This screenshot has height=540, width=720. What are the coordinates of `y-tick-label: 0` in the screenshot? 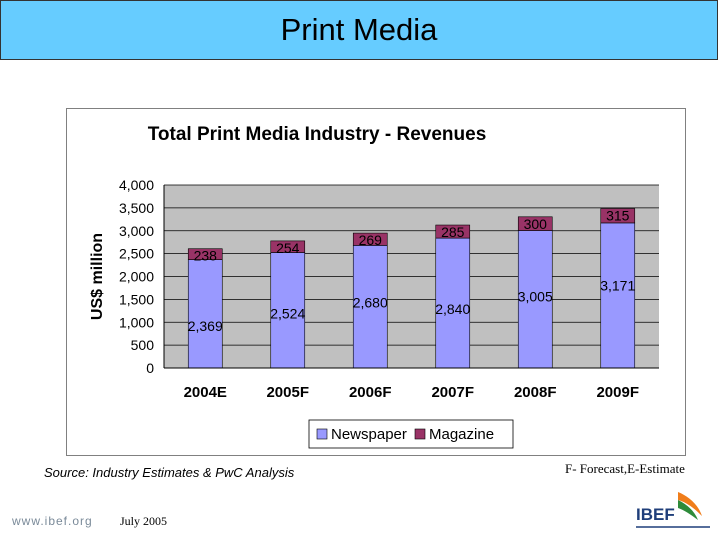 It's located at (150, 368).